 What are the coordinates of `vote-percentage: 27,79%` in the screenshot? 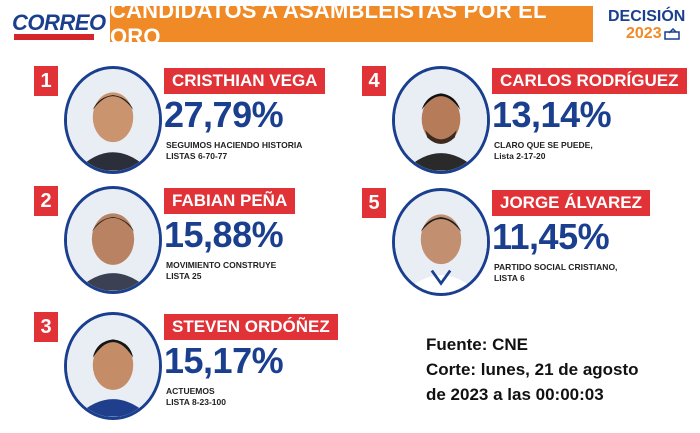 It's located at (224, 114).